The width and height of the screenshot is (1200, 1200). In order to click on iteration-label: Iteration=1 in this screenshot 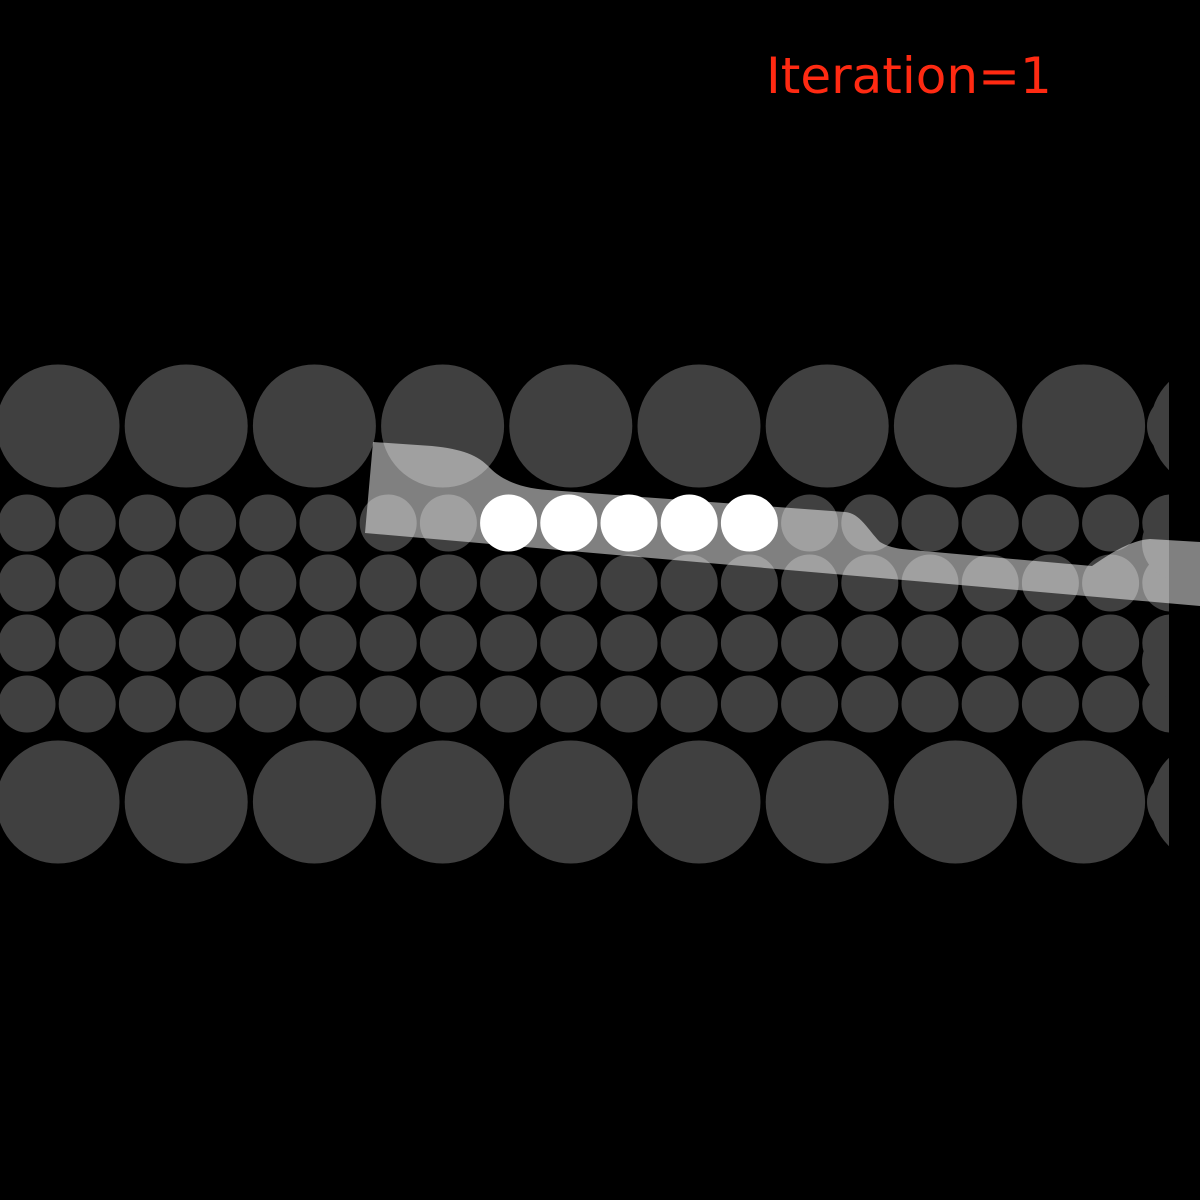, I will do `click(909, 76)`.